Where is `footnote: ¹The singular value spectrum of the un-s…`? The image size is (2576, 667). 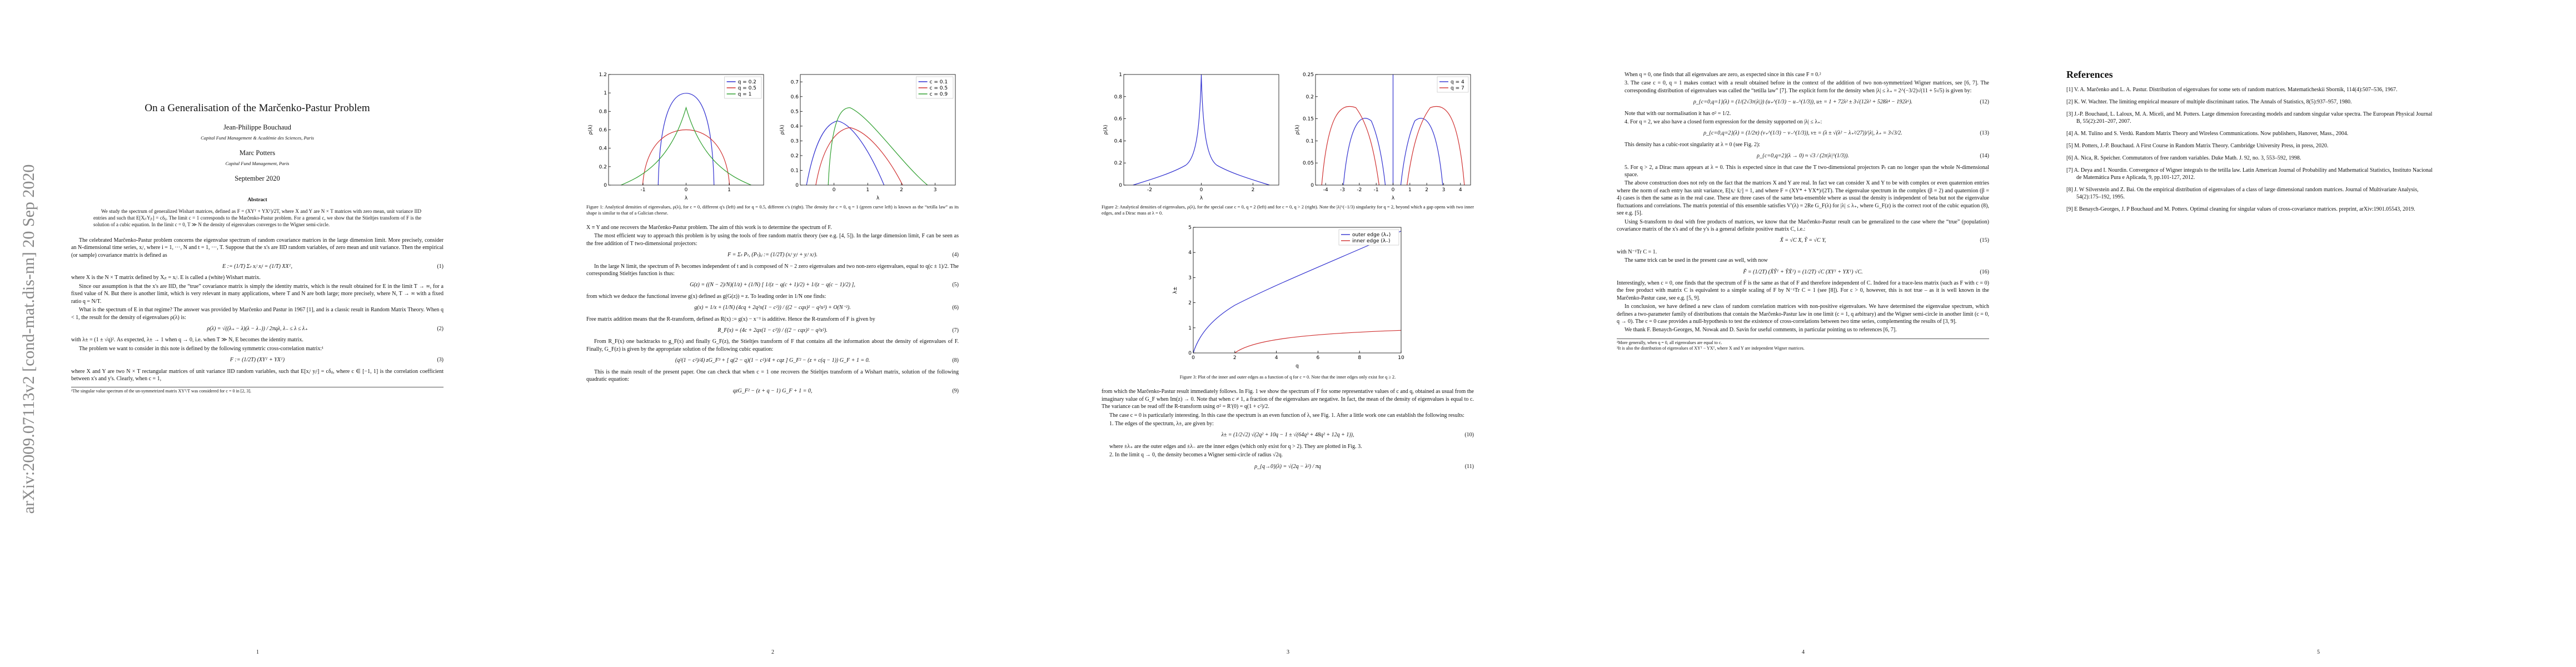 footnote: ¹The singular value spectrum of the un-s… is located at coordinates (257, 391).